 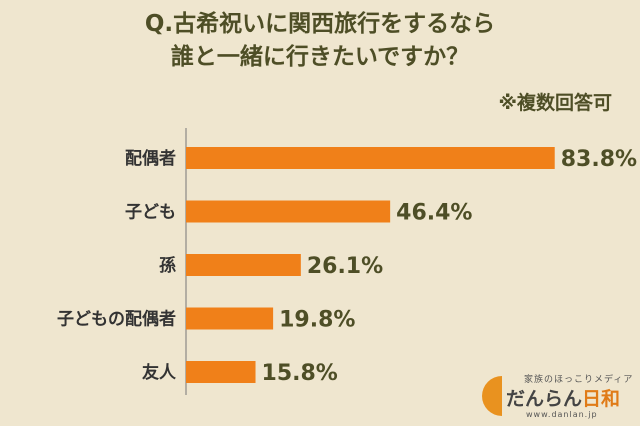 I want to click on category-label: 子ども, so click(x=150, y=213).